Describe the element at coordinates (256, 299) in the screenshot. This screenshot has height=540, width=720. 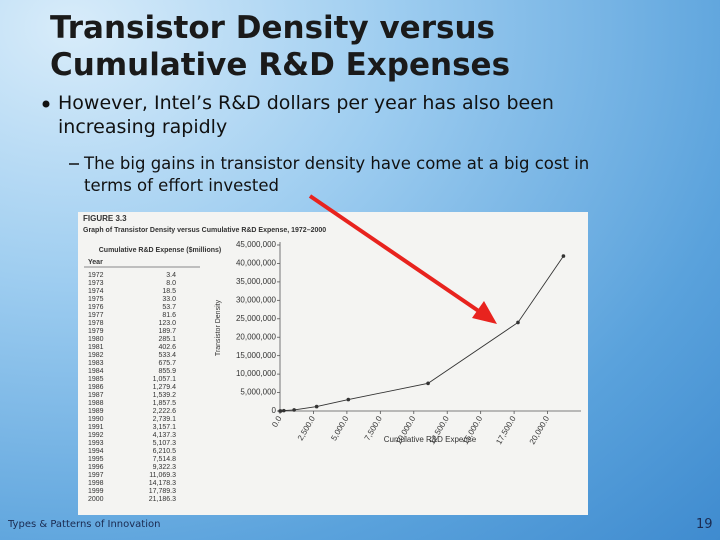
I see `y-tick-label: 30,000,000` at that location.